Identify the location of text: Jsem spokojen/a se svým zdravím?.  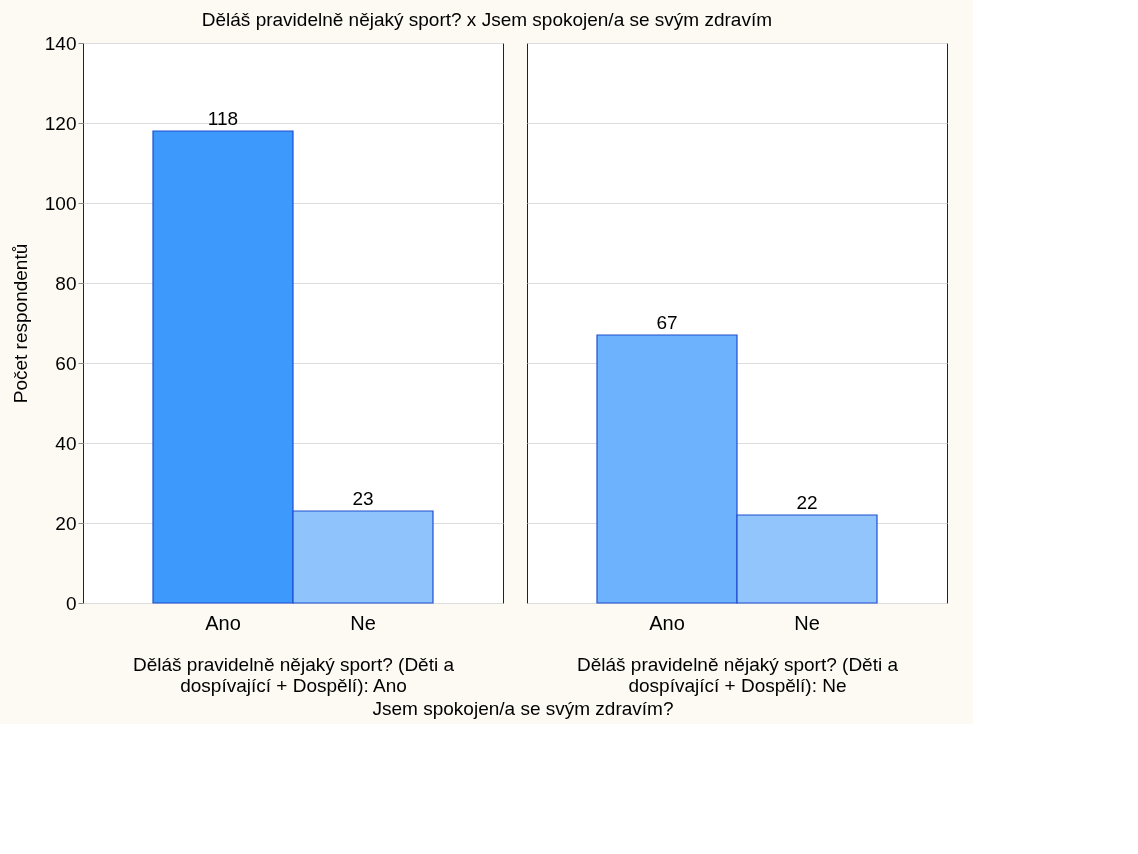
(523, 708).